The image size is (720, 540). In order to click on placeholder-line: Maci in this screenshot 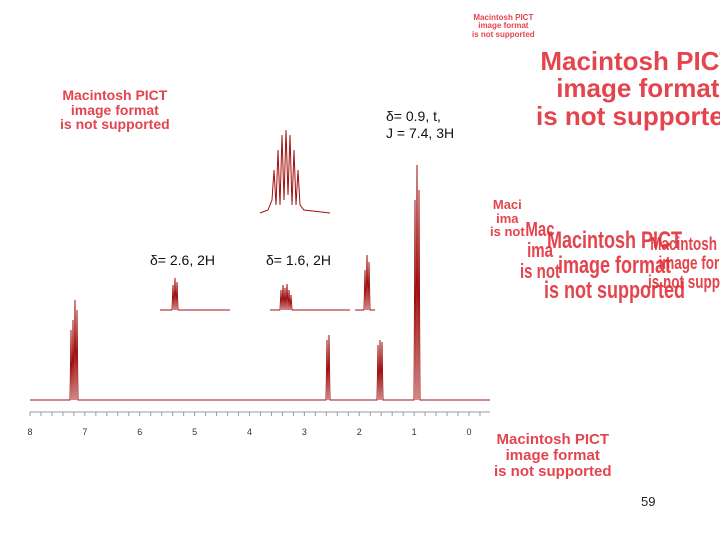, I will do `click(507, 204)`.